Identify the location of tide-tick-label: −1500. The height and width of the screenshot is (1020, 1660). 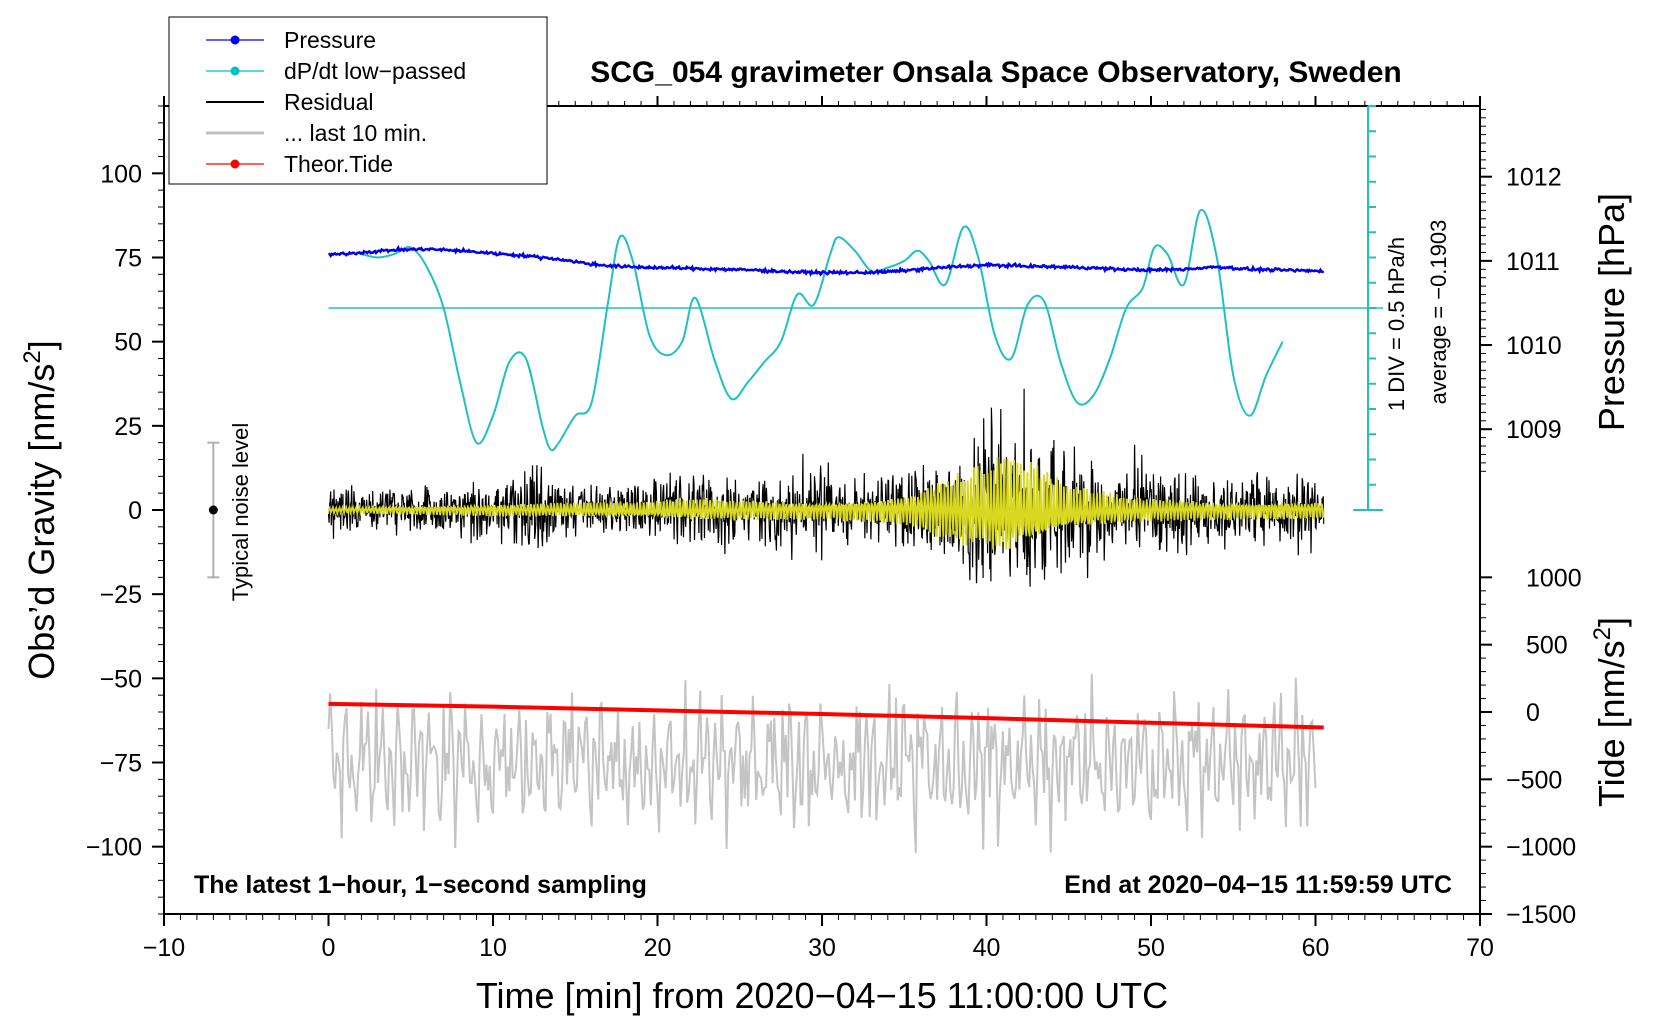
(1541, 915).